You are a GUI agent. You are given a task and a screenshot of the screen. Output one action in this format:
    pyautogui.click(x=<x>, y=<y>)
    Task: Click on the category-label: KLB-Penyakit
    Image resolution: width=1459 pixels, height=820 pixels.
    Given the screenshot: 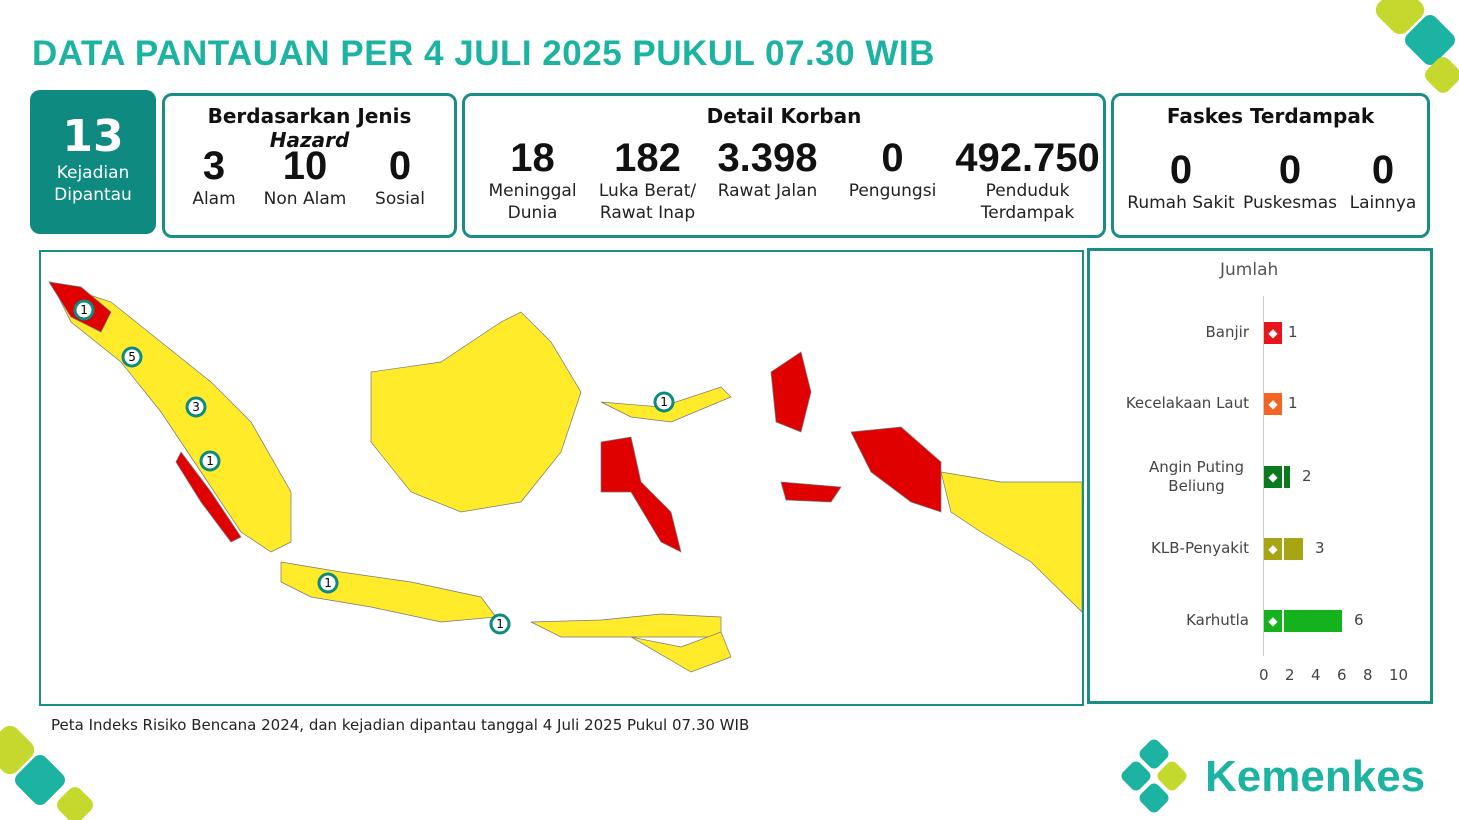 What is the action you would take?
    pyautogui.click(x=1200, y=548)
    